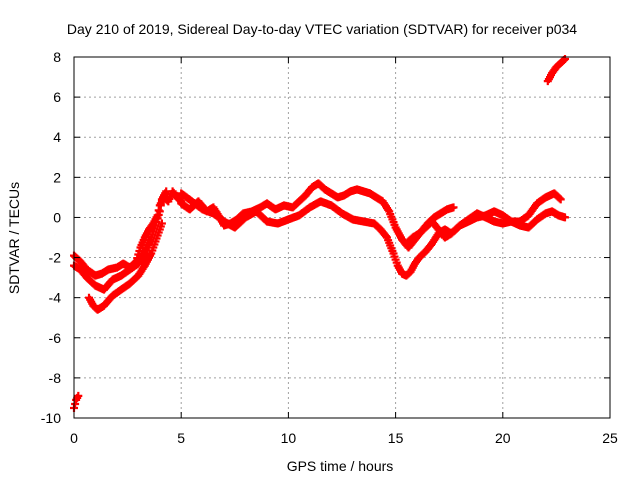  I want to click on series-track-g, so click(76, 401).